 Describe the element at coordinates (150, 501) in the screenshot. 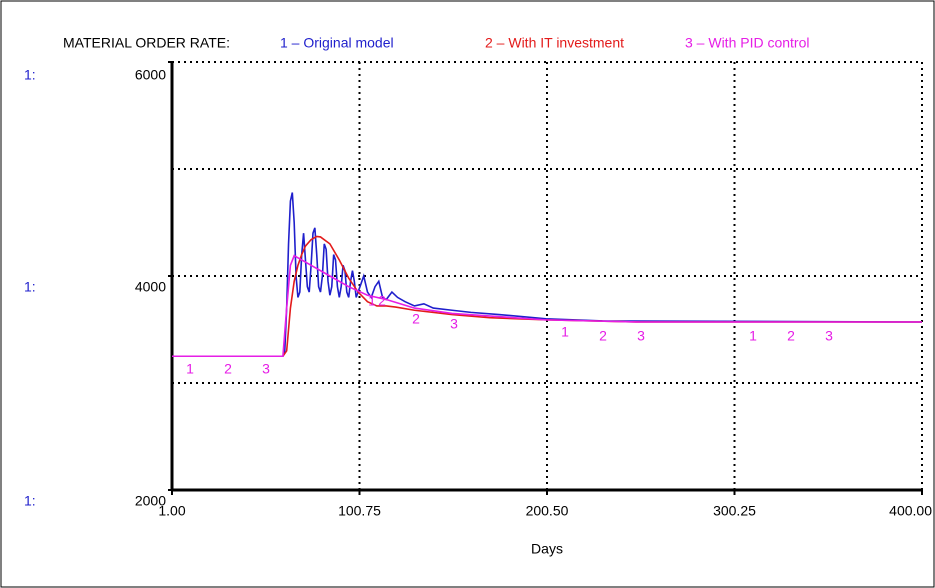

I see `y-tick-label: 2000` at that location.